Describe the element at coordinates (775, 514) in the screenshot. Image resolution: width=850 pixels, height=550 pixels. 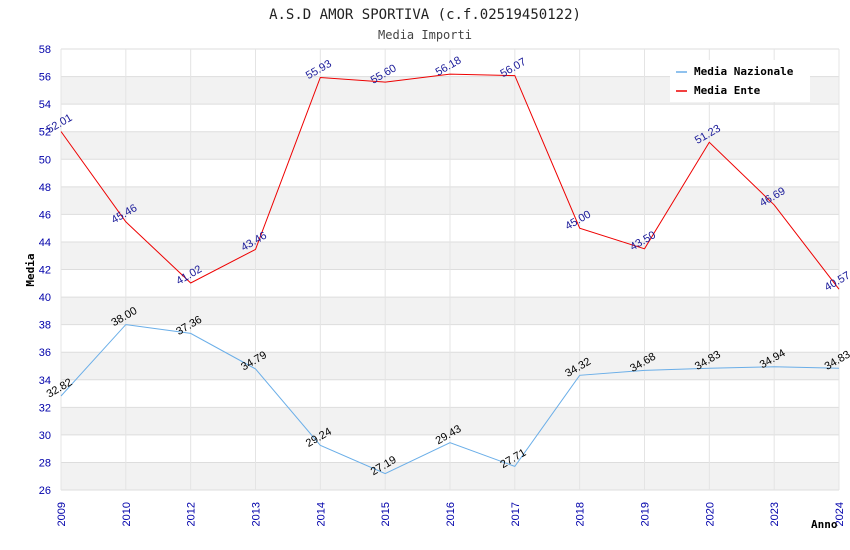
I see `x-tick-label: 2023` at that location.